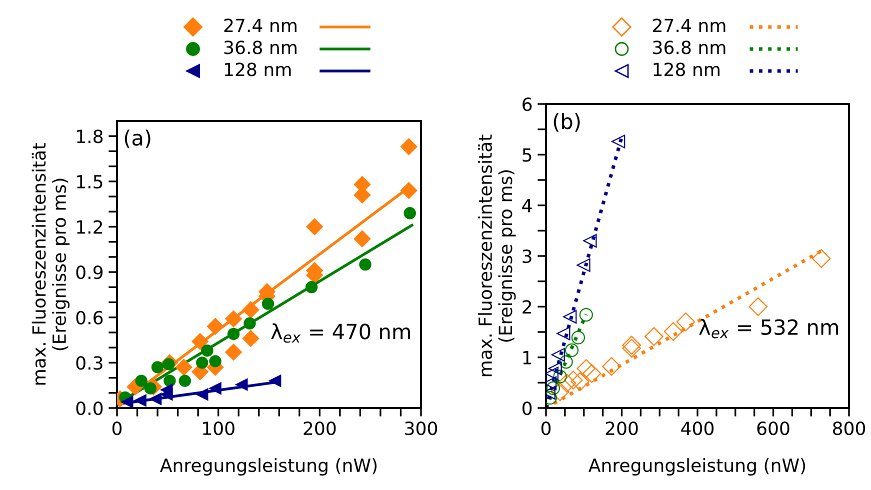 The height and width of the screenshot is (490, 871). I want to click on y-tick-label: 2, so click(526, 307).